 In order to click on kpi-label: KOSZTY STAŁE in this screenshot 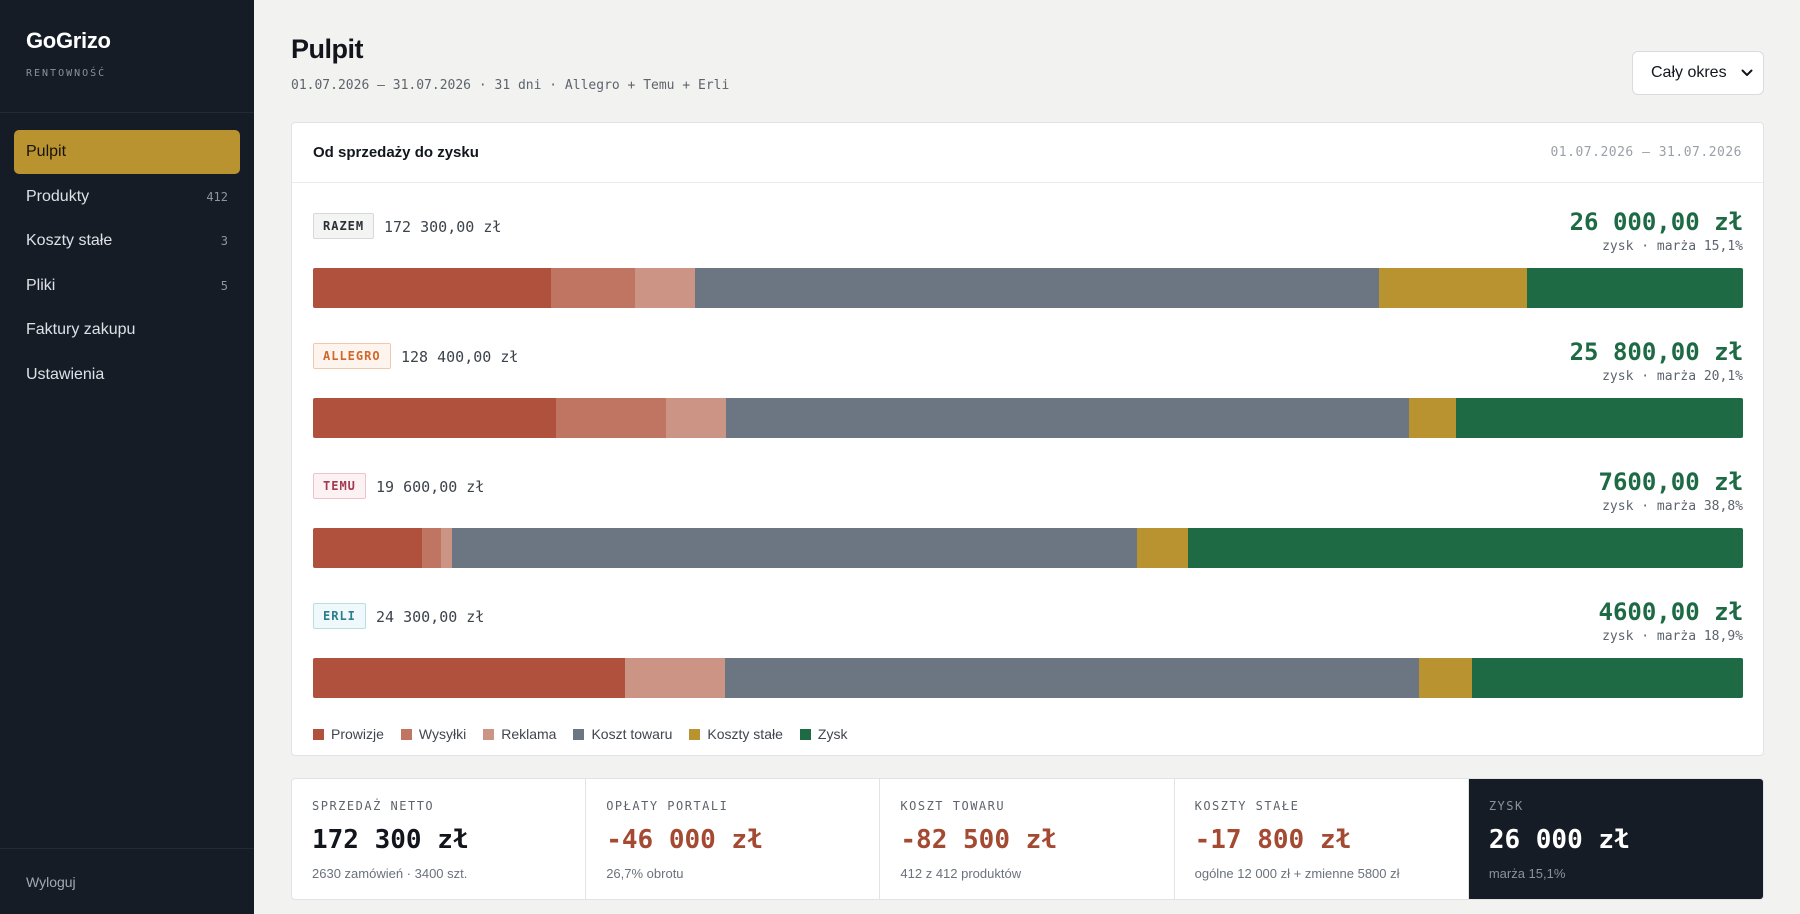, I will do `click(1247, 806)`.